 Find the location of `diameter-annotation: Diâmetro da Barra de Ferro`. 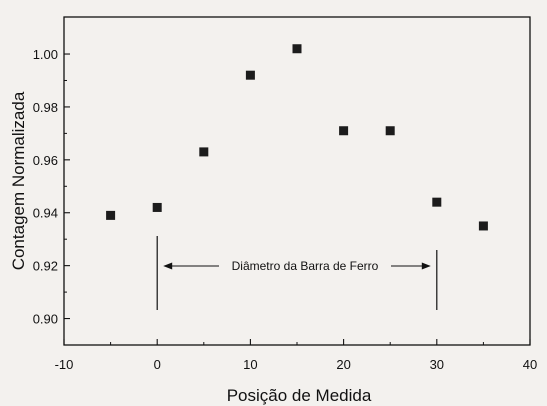

diameter-annotation: Diâmetro da Barra de Ferro is located at coordinates (297, 273).